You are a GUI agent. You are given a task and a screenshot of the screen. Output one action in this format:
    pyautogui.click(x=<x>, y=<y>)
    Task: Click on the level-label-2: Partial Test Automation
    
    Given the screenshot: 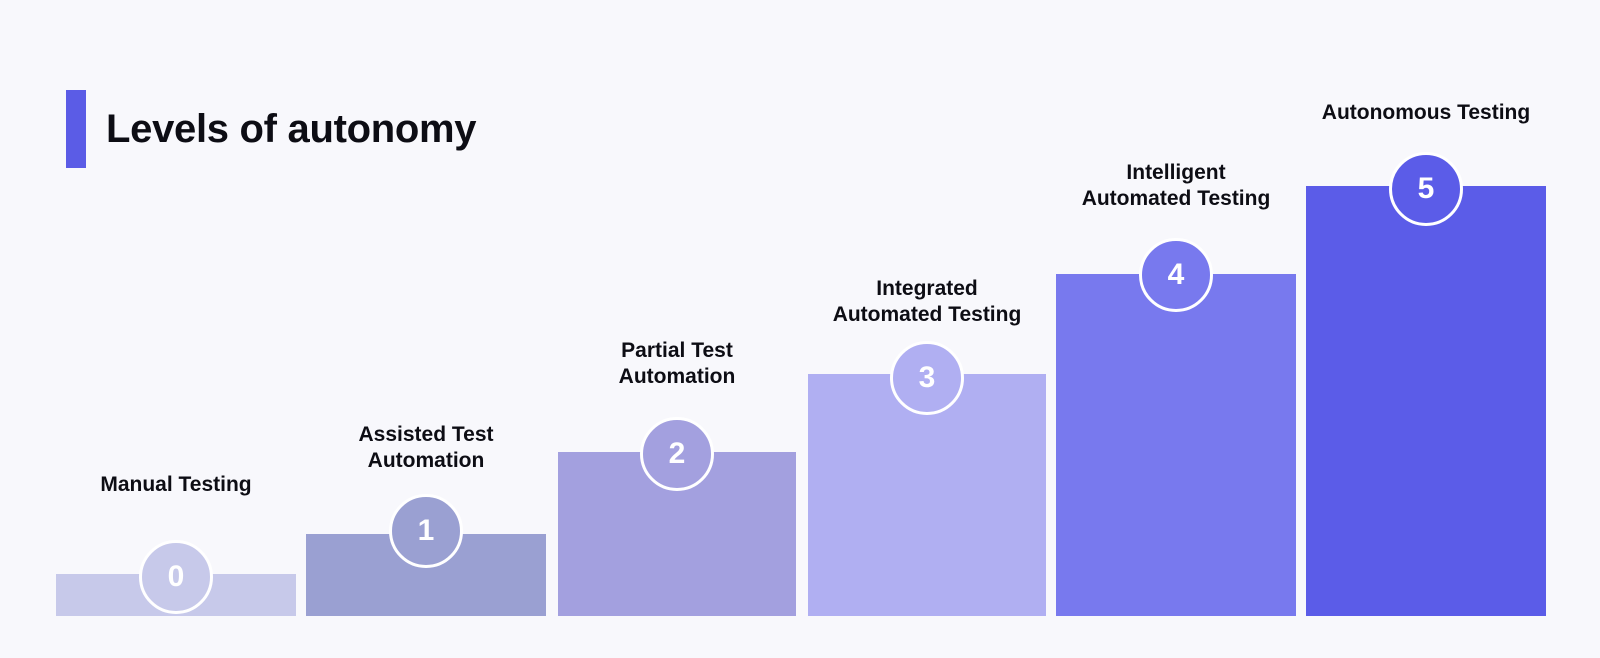 What is the action you would take?
    pyautogui.click(x=677, y=364)
    